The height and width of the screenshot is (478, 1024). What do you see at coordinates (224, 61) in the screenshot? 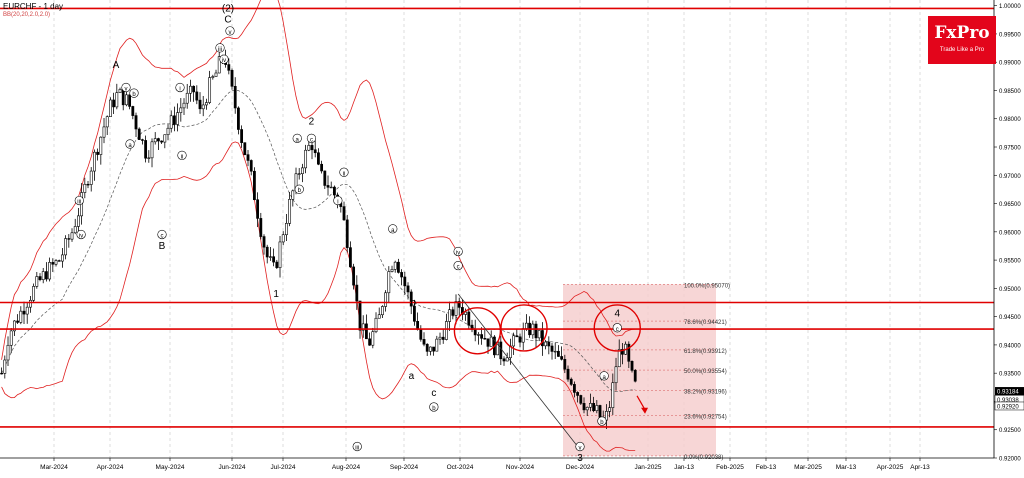
I see `wave-label: iv` at bounding box center [224, 61].